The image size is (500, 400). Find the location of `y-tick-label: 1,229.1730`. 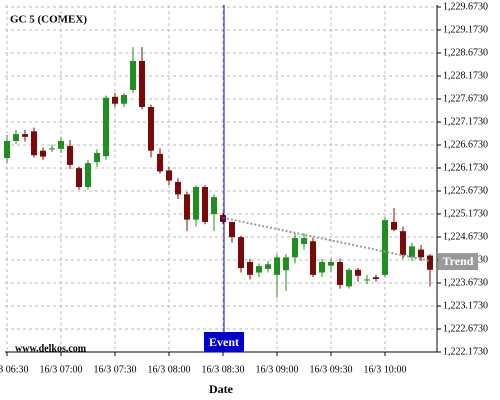

y-tick-label: 1,229.1730 is located at coordinates (465, 29).